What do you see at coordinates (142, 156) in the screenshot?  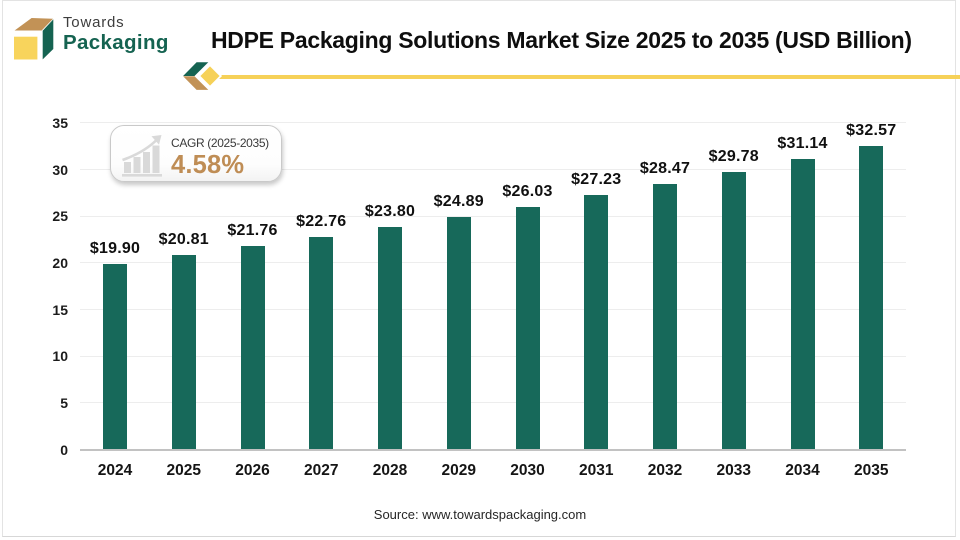 I see `growth-chart-icon` at bounding box center [142, 156].